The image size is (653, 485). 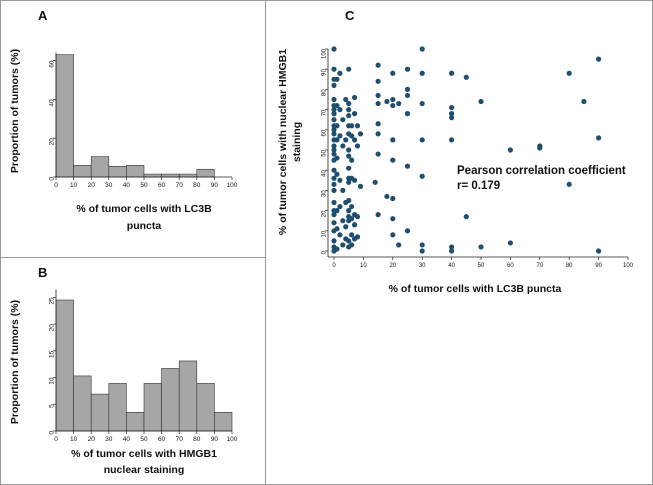 What do you see at coordinates (325, 252) in the screenshot?
I see `panel-c-y-tick-label: 0` at bounding box center [325, 252].